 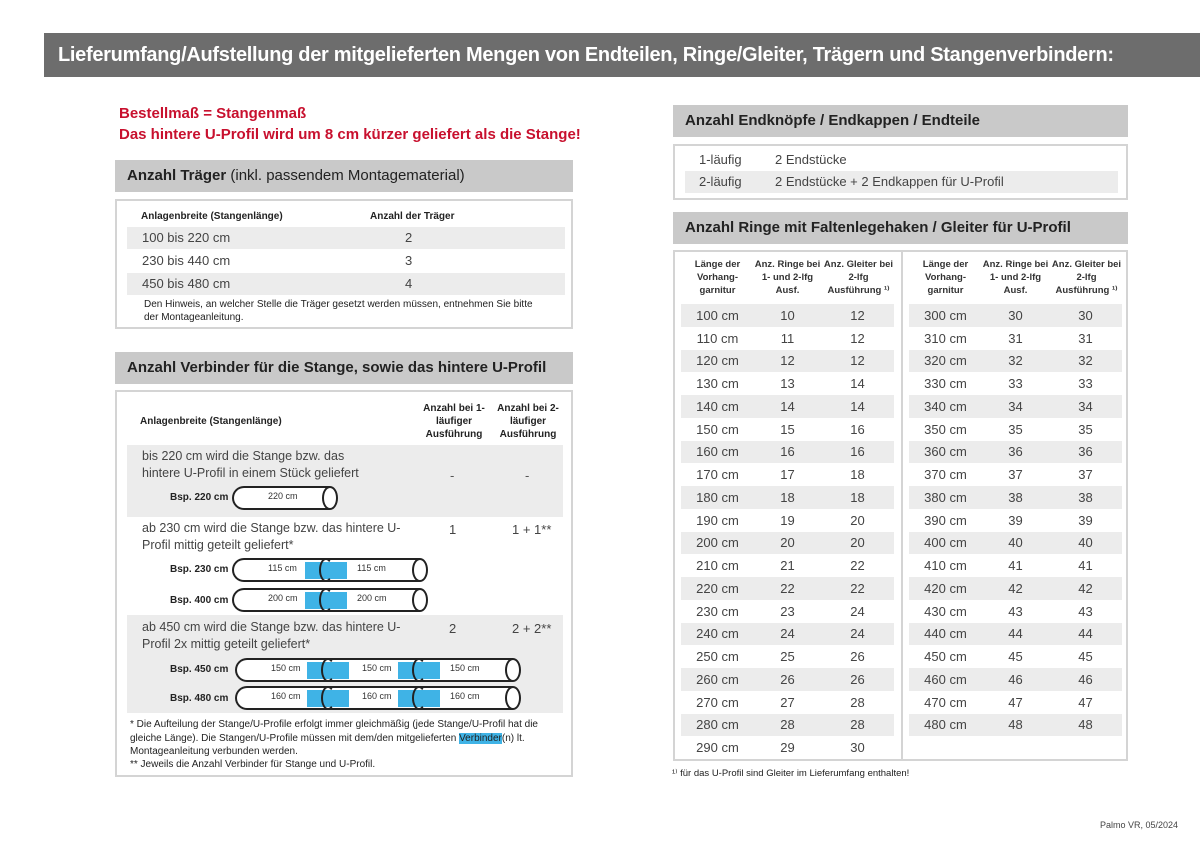 I want to click on table-row: 410 cm 41 41, so click(x=1015, y=565).